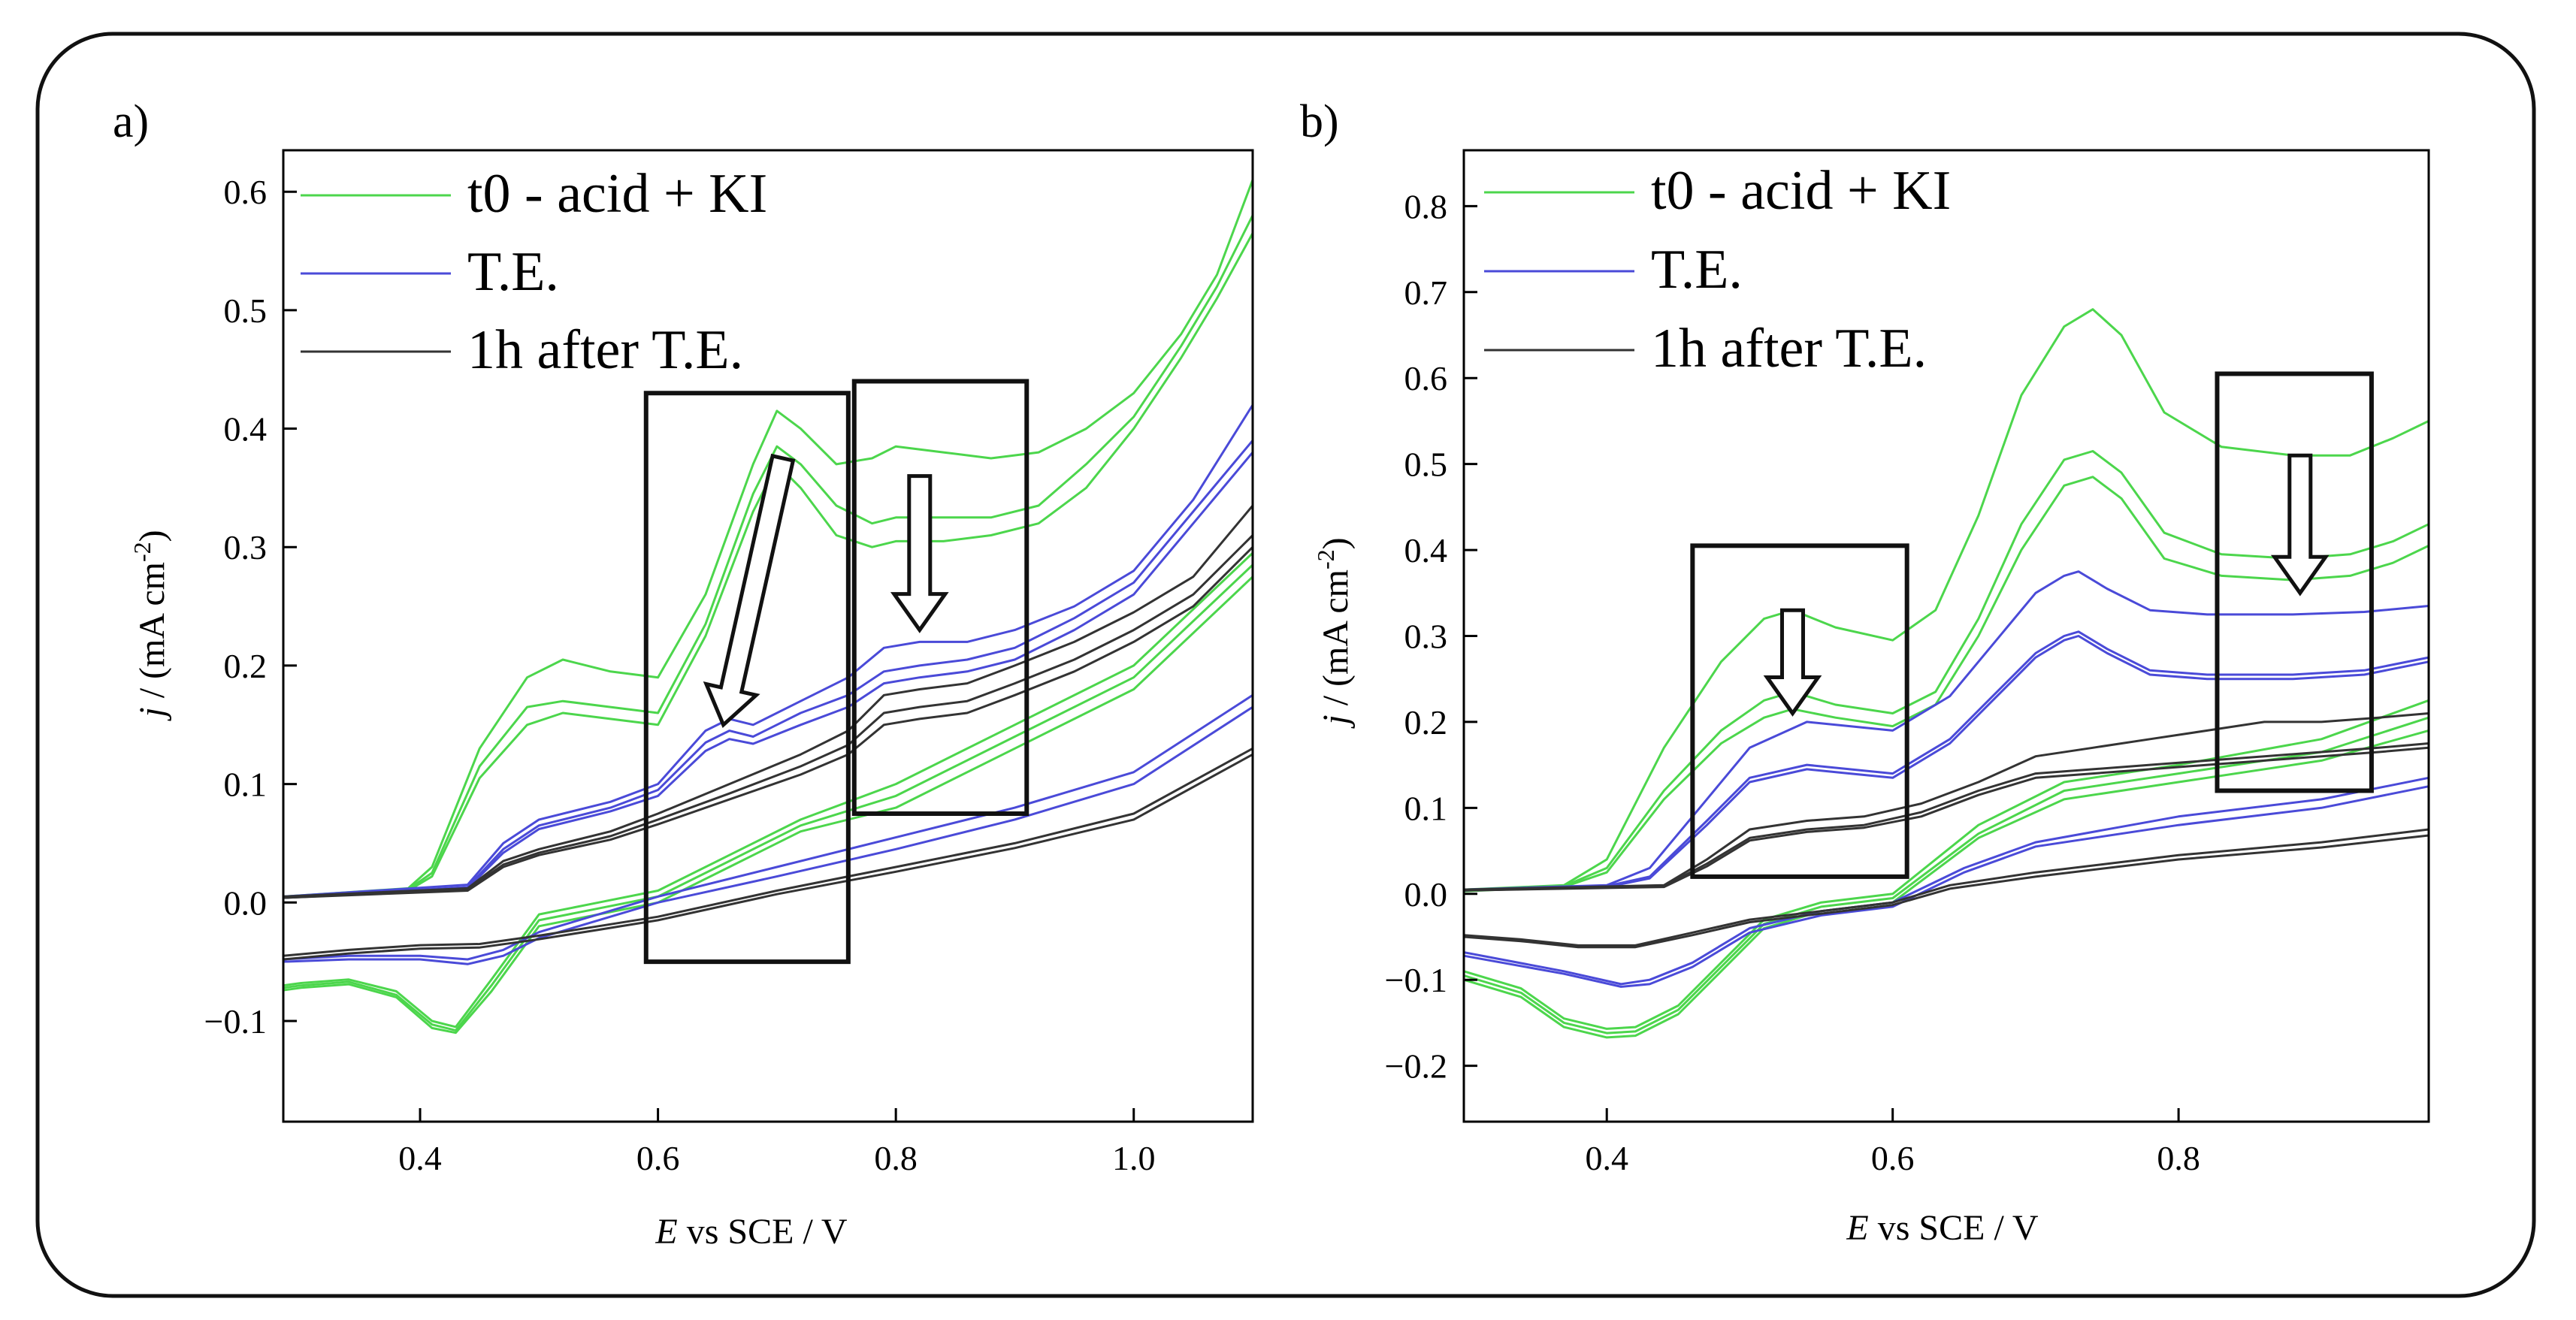 This screenshot has height=1320, width=2576. Describe the element at coordinates (1426, 378) in the screenshot. I see `panel-b-ytick-label: 0.6` at that location.